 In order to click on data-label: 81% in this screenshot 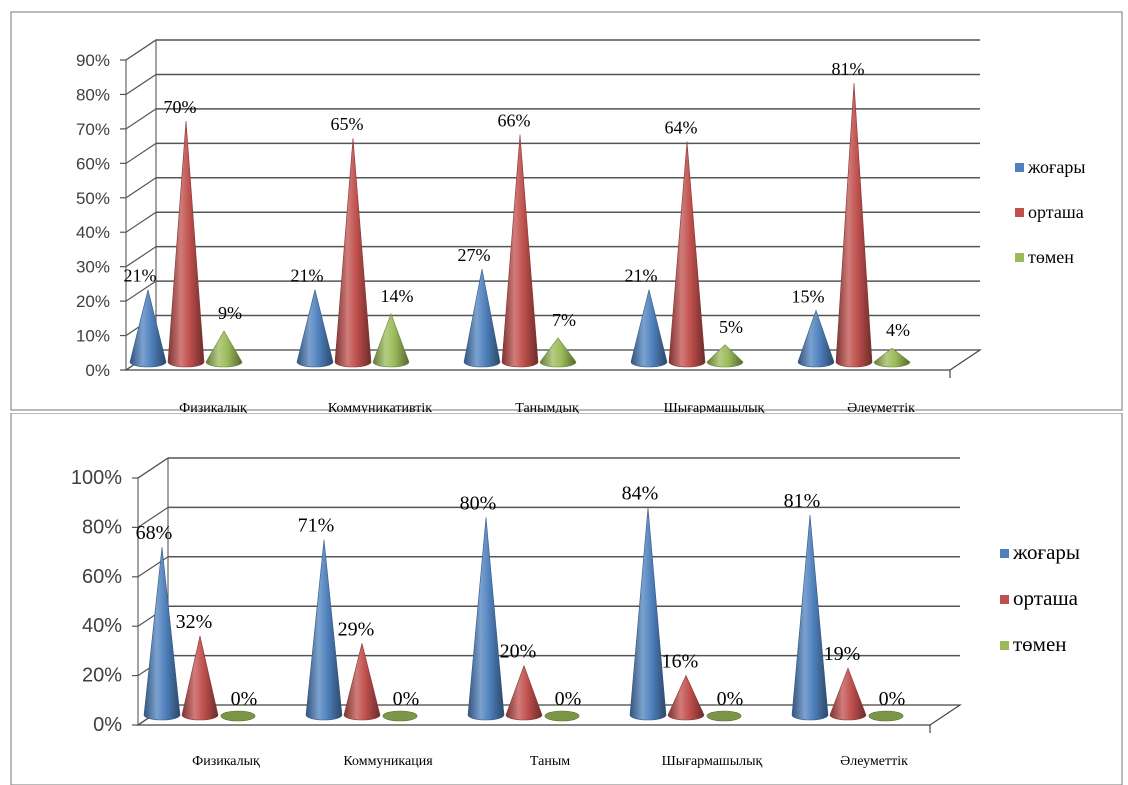, I will do `click(802, 501)`.